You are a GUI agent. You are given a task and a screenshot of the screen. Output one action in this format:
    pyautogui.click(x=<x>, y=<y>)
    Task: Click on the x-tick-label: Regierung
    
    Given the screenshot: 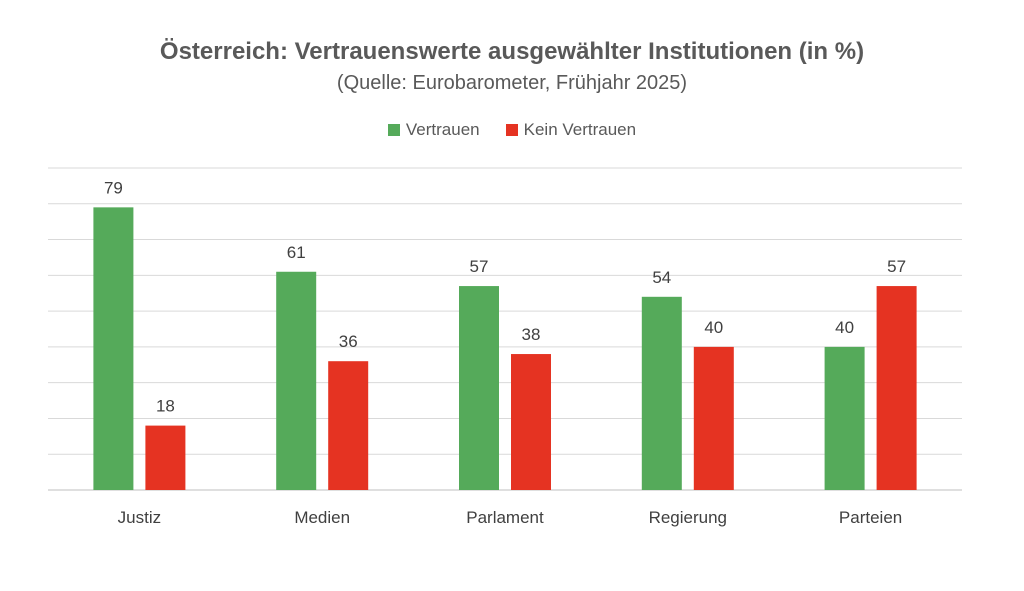 What is the action you would take?
    pyautogui.click(x=688, y=517)
    